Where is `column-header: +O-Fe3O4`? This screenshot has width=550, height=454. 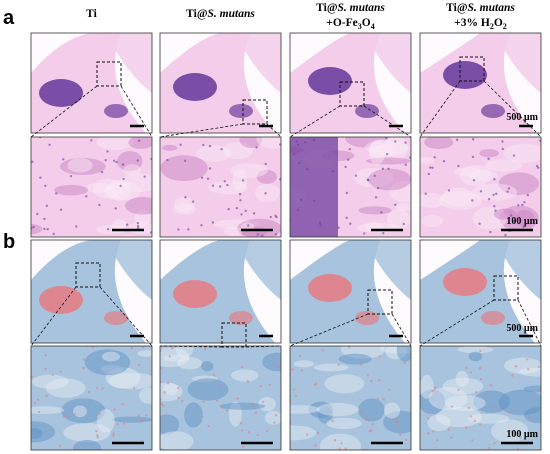 column-header: +O-Fe3O4 is located at coordinates (350, 24).